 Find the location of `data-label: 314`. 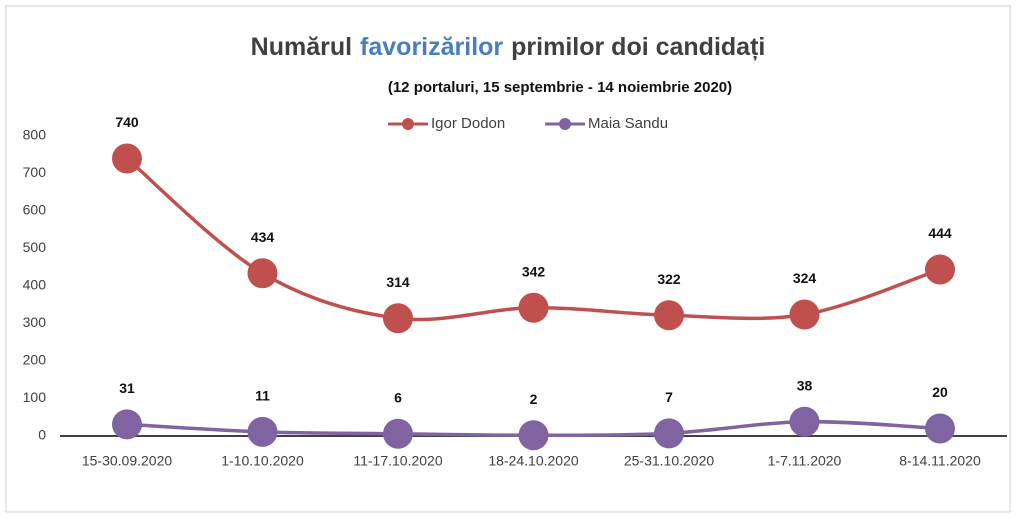

data-label: 314 is located at coordinates (398, 282).